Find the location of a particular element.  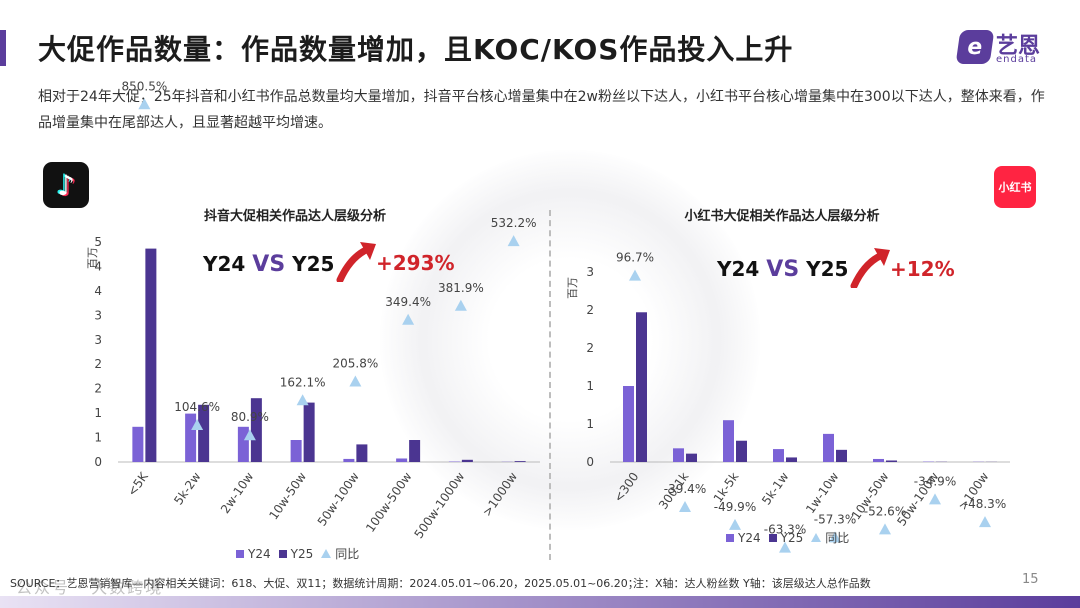

xhs-y-tick-label: 1 is located at coordinates (590, 386).